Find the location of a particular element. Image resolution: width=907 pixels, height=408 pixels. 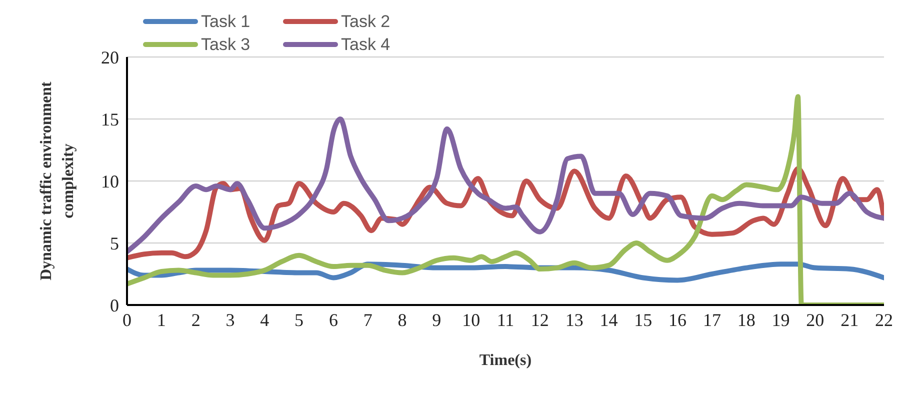

x-tick-label: 2 is located at coordinates (195, 320).